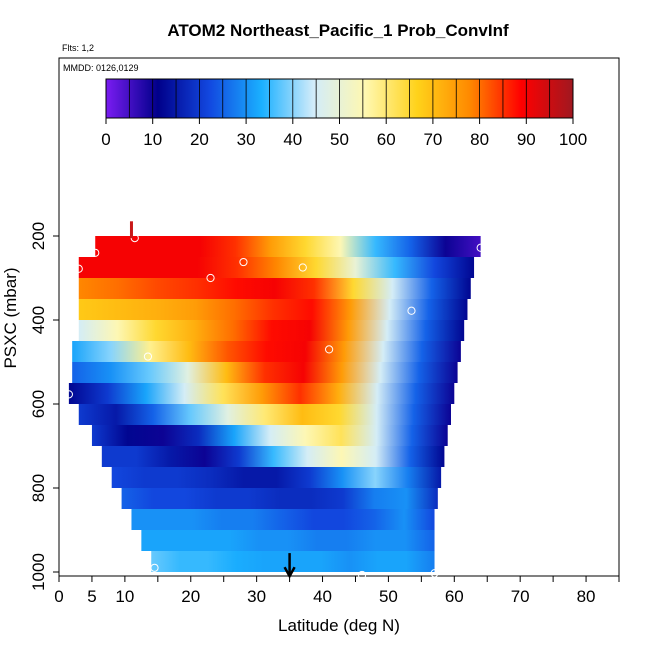  Describe the element at coordinates (339, 139) in the screenshot. I see `colorbar-tick-label: 50` at that location.